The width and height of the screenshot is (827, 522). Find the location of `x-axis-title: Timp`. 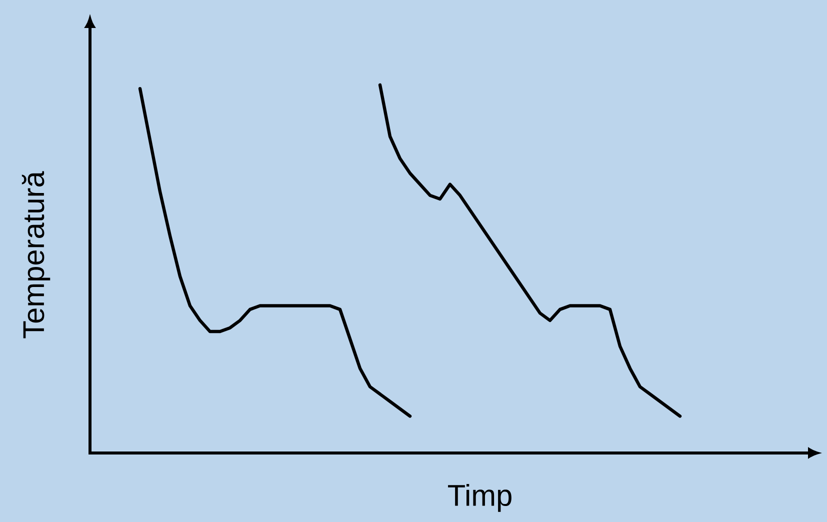

x-axis-title: Timp is located at coordinates (480, 498).